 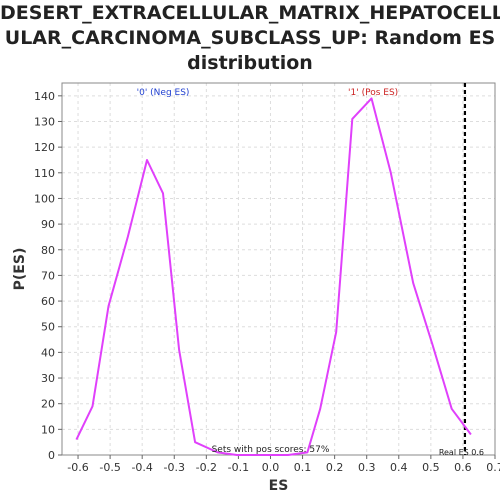 I want to click on y-tick-label: 110, so click(x=44, y=173).